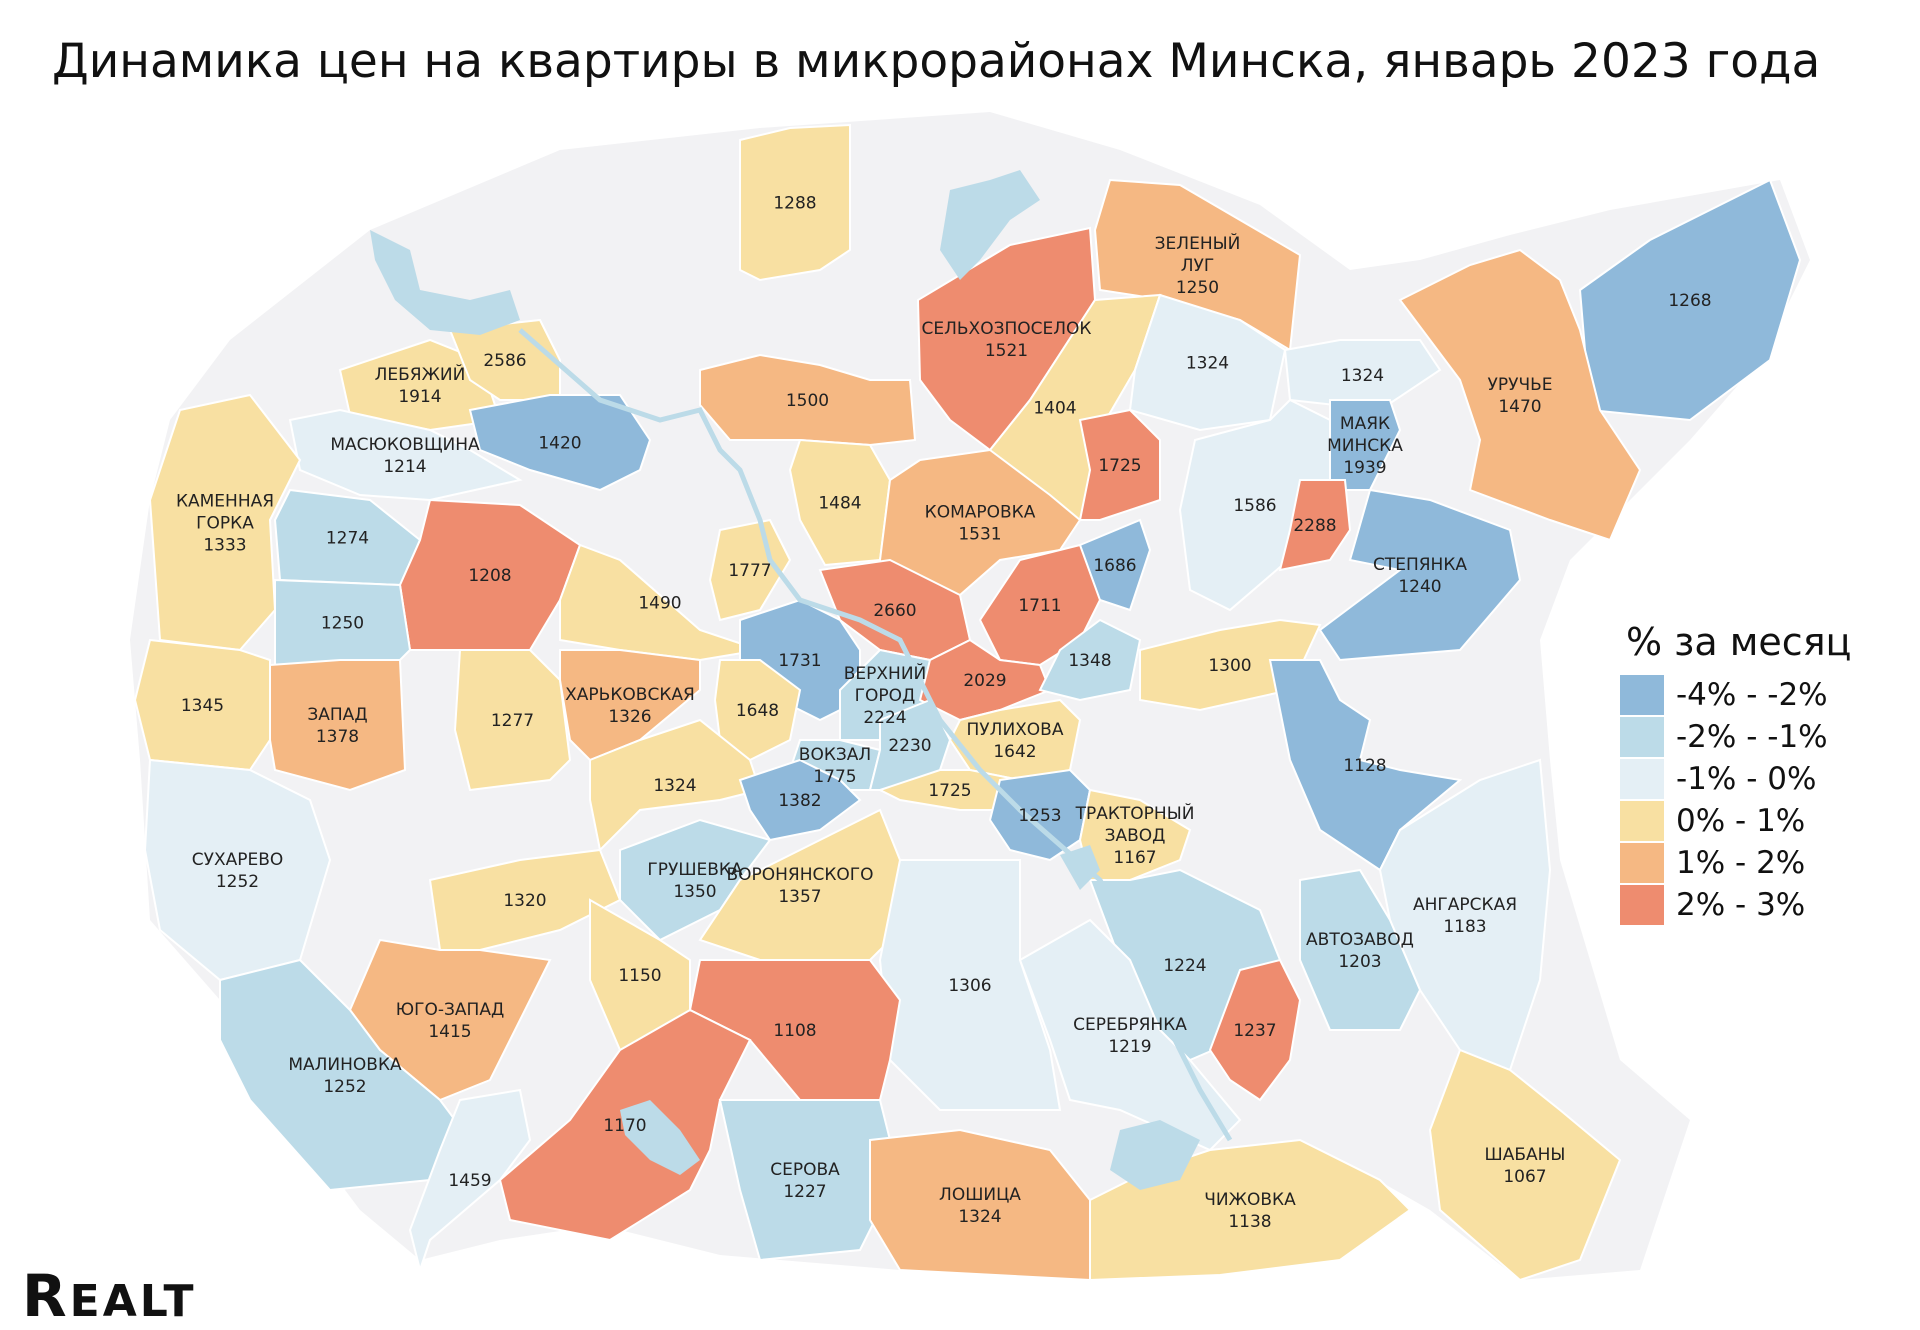 Image resolution: width=1920 pixels, height=1330 pixels. What do you see at coordinates (337, 737) in the screenshot?
I see `district-value: 1378` at bounding box center [337, 737].